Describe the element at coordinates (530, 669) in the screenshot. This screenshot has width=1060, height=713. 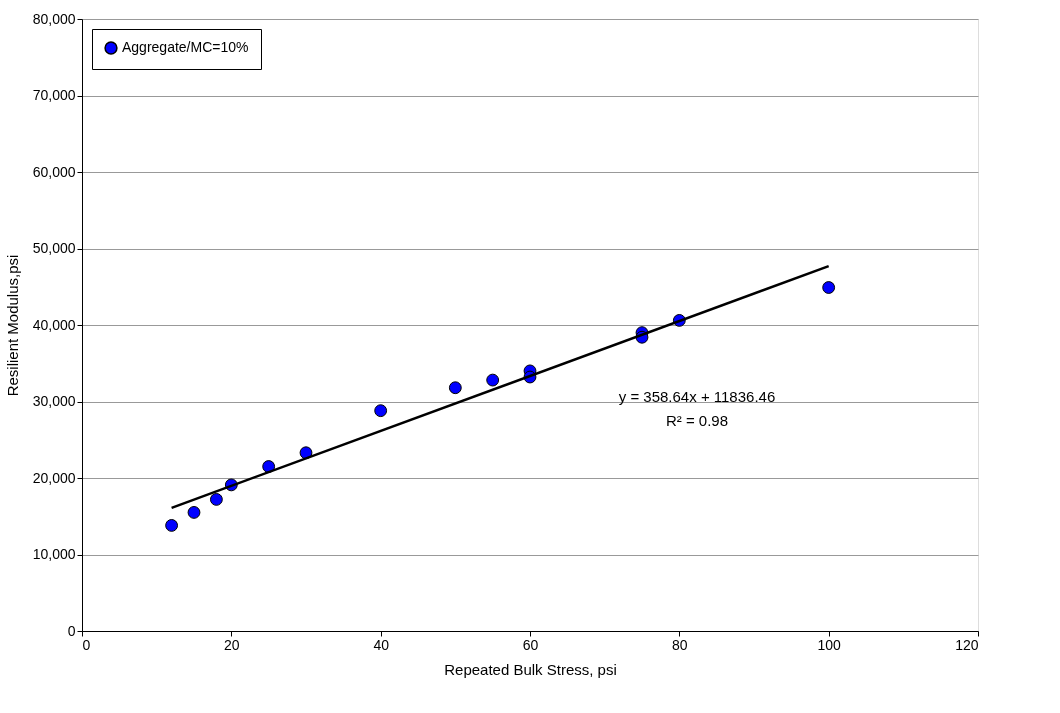
I see `x-axis-title: Repeated Bulk Stress, psi` at that location.